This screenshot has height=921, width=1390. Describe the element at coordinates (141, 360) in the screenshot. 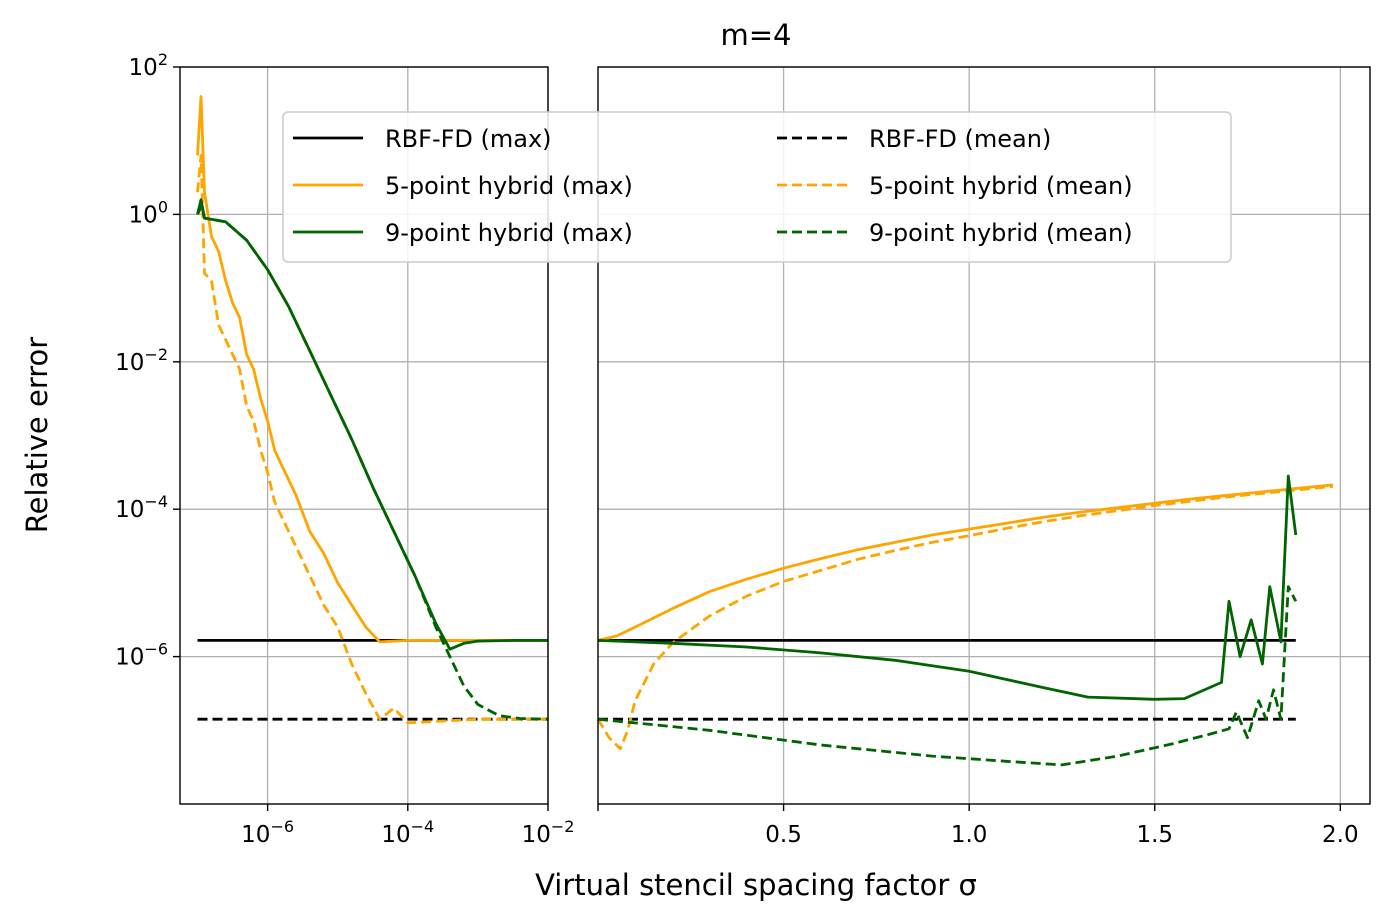

I see `y-tick-label: 10⁻²` at that location.